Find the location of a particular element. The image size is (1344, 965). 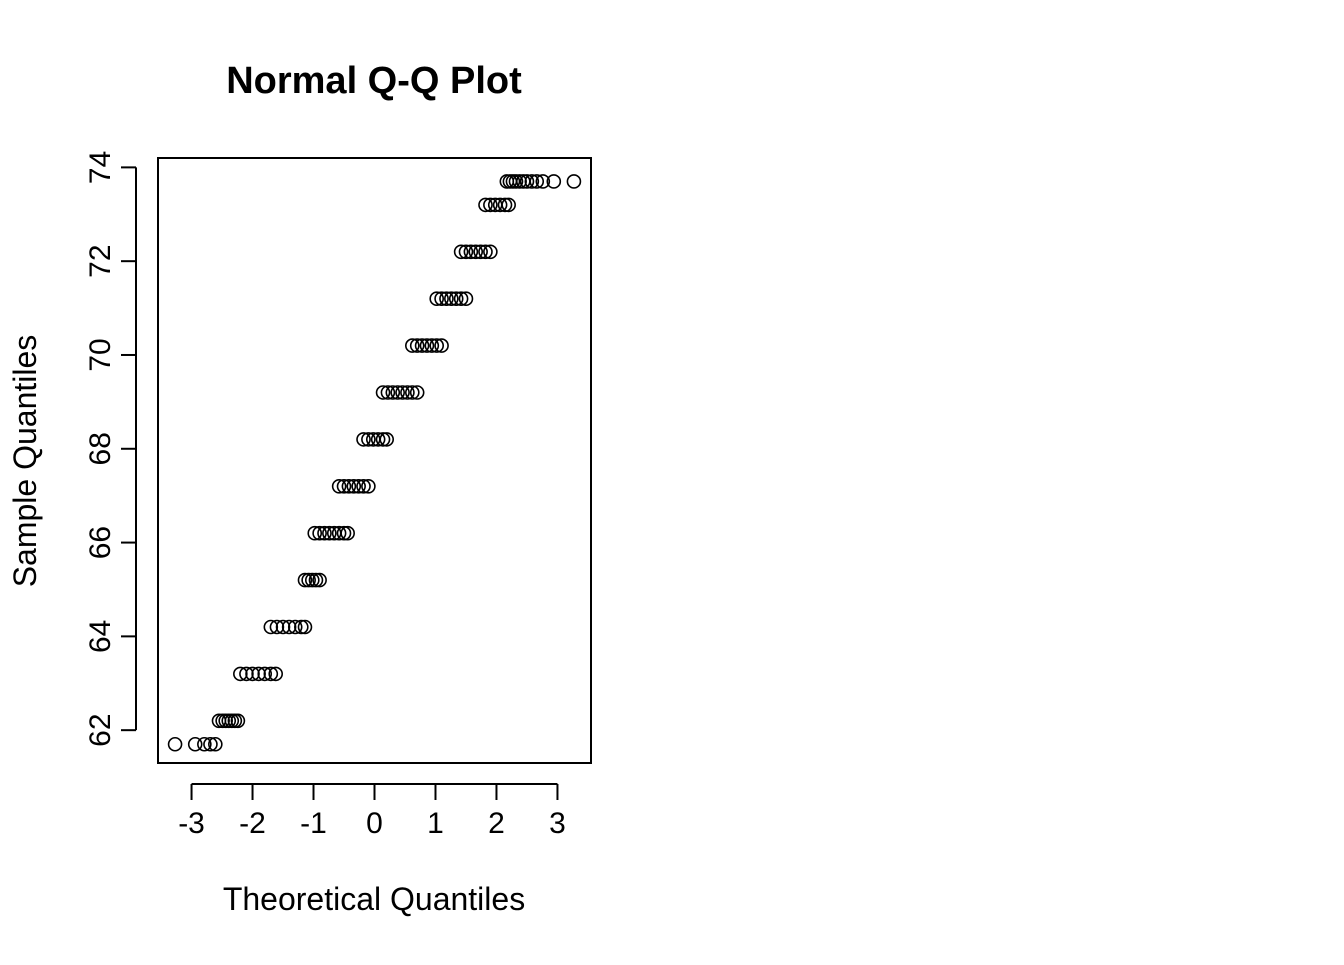

x-tick-label: 1 is located at coordinates (435, 823).